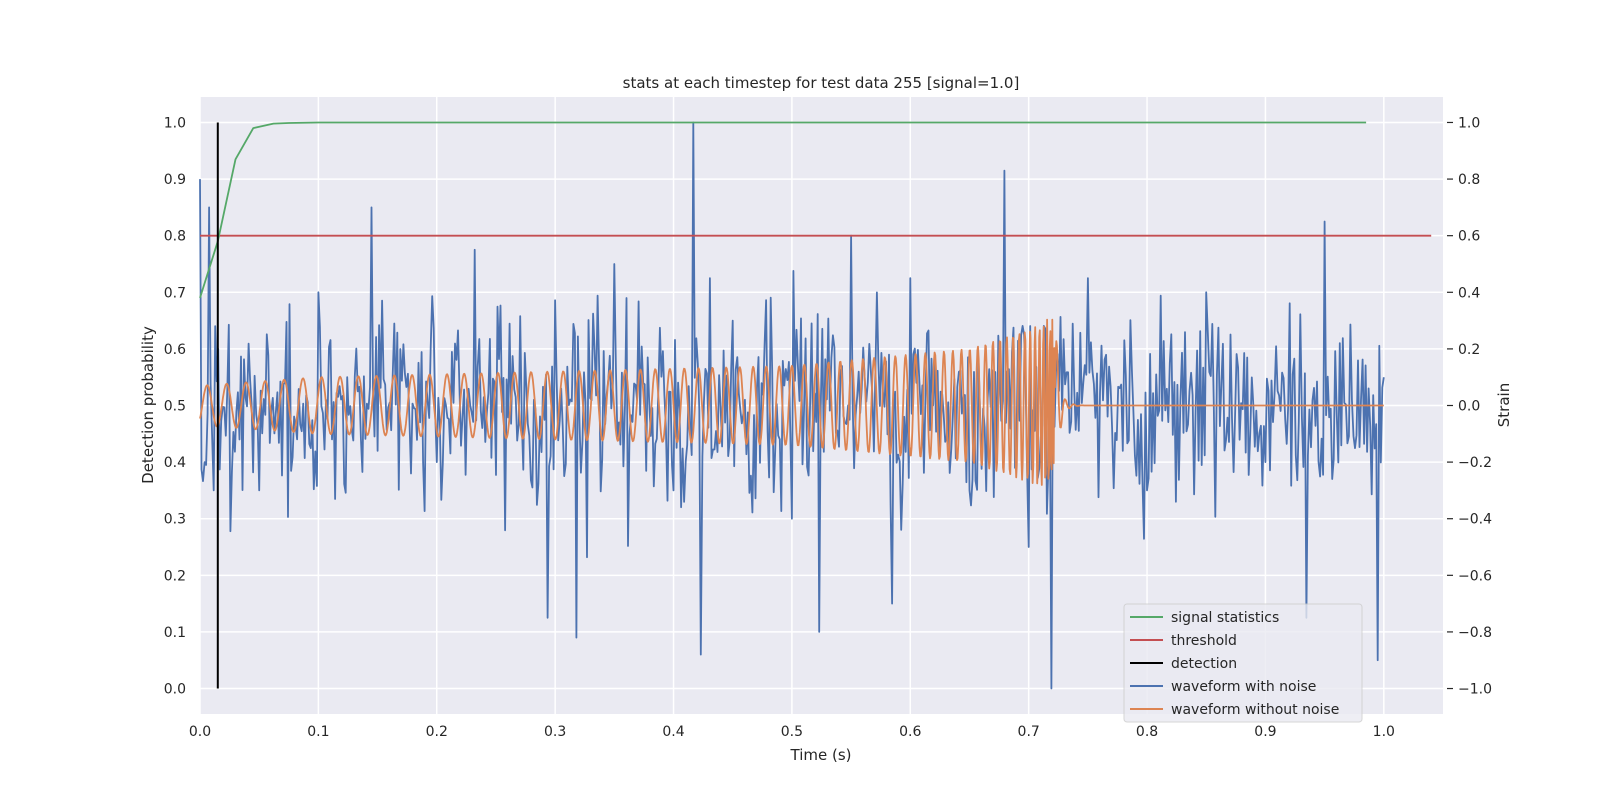 This screenshot has height=800, width=1600. Describe the element at coordinates (1384, 732) in the screenshot. I see `x-tick-label: 1.0` at that location.